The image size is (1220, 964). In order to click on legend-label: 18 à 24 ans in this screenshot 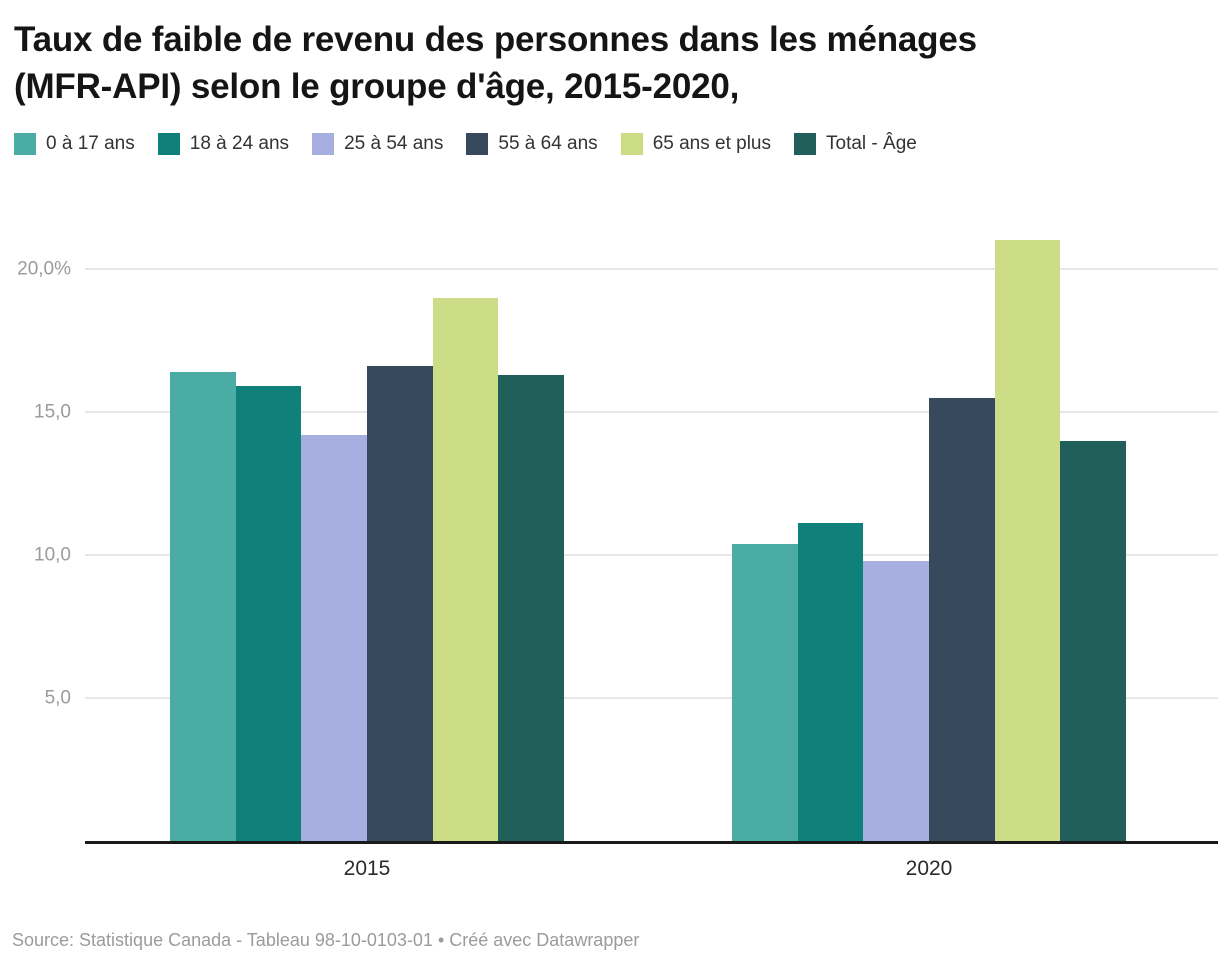, I will do `click(239, 143)`.